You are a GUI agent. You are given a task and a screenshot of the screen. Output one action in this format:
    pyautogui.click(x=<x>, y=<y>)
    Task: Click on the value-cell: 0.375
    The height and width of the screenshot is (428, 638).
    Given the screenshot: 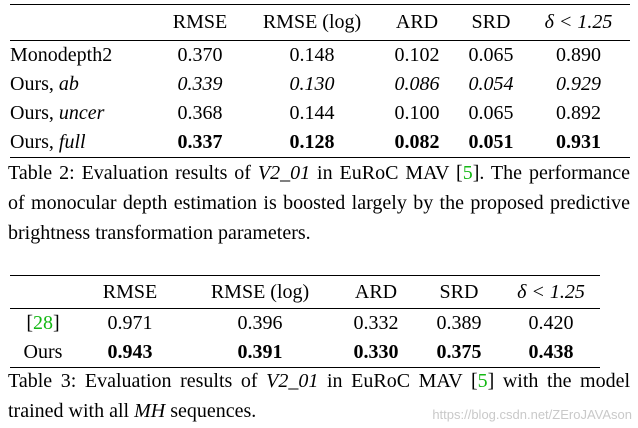 What is the action you would take?
    pyautogui.click(x=459, y=352)
    